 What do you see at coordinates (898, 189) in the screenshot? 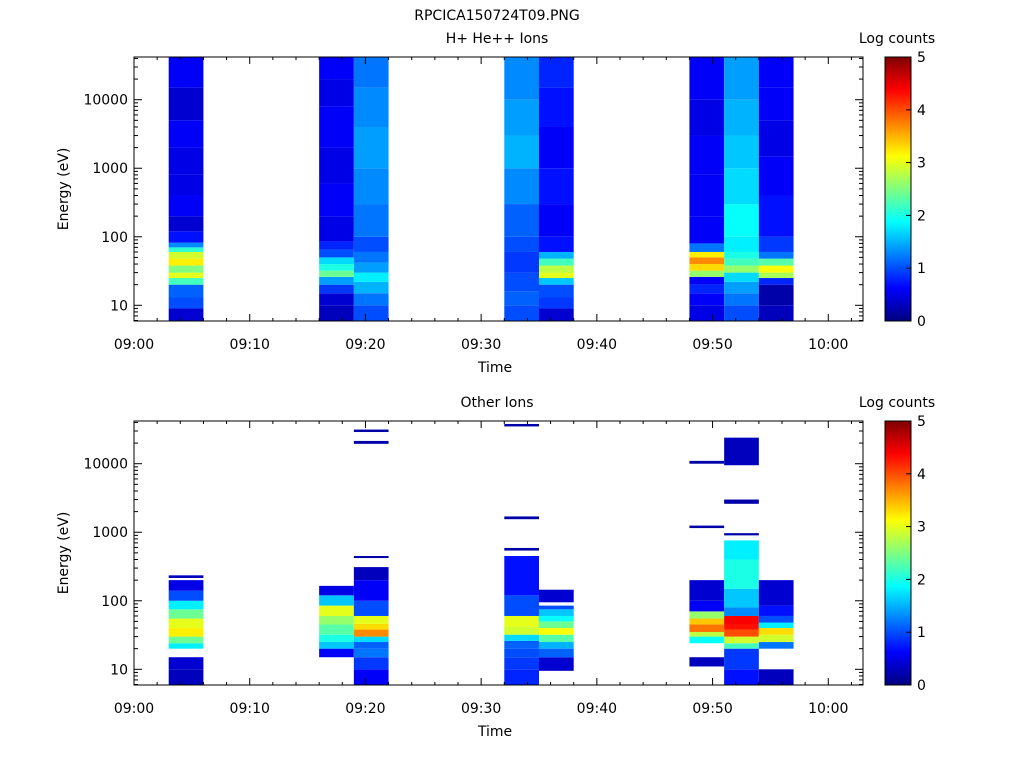
I see `colorbar-gradient` at bounding box center [898, 189].